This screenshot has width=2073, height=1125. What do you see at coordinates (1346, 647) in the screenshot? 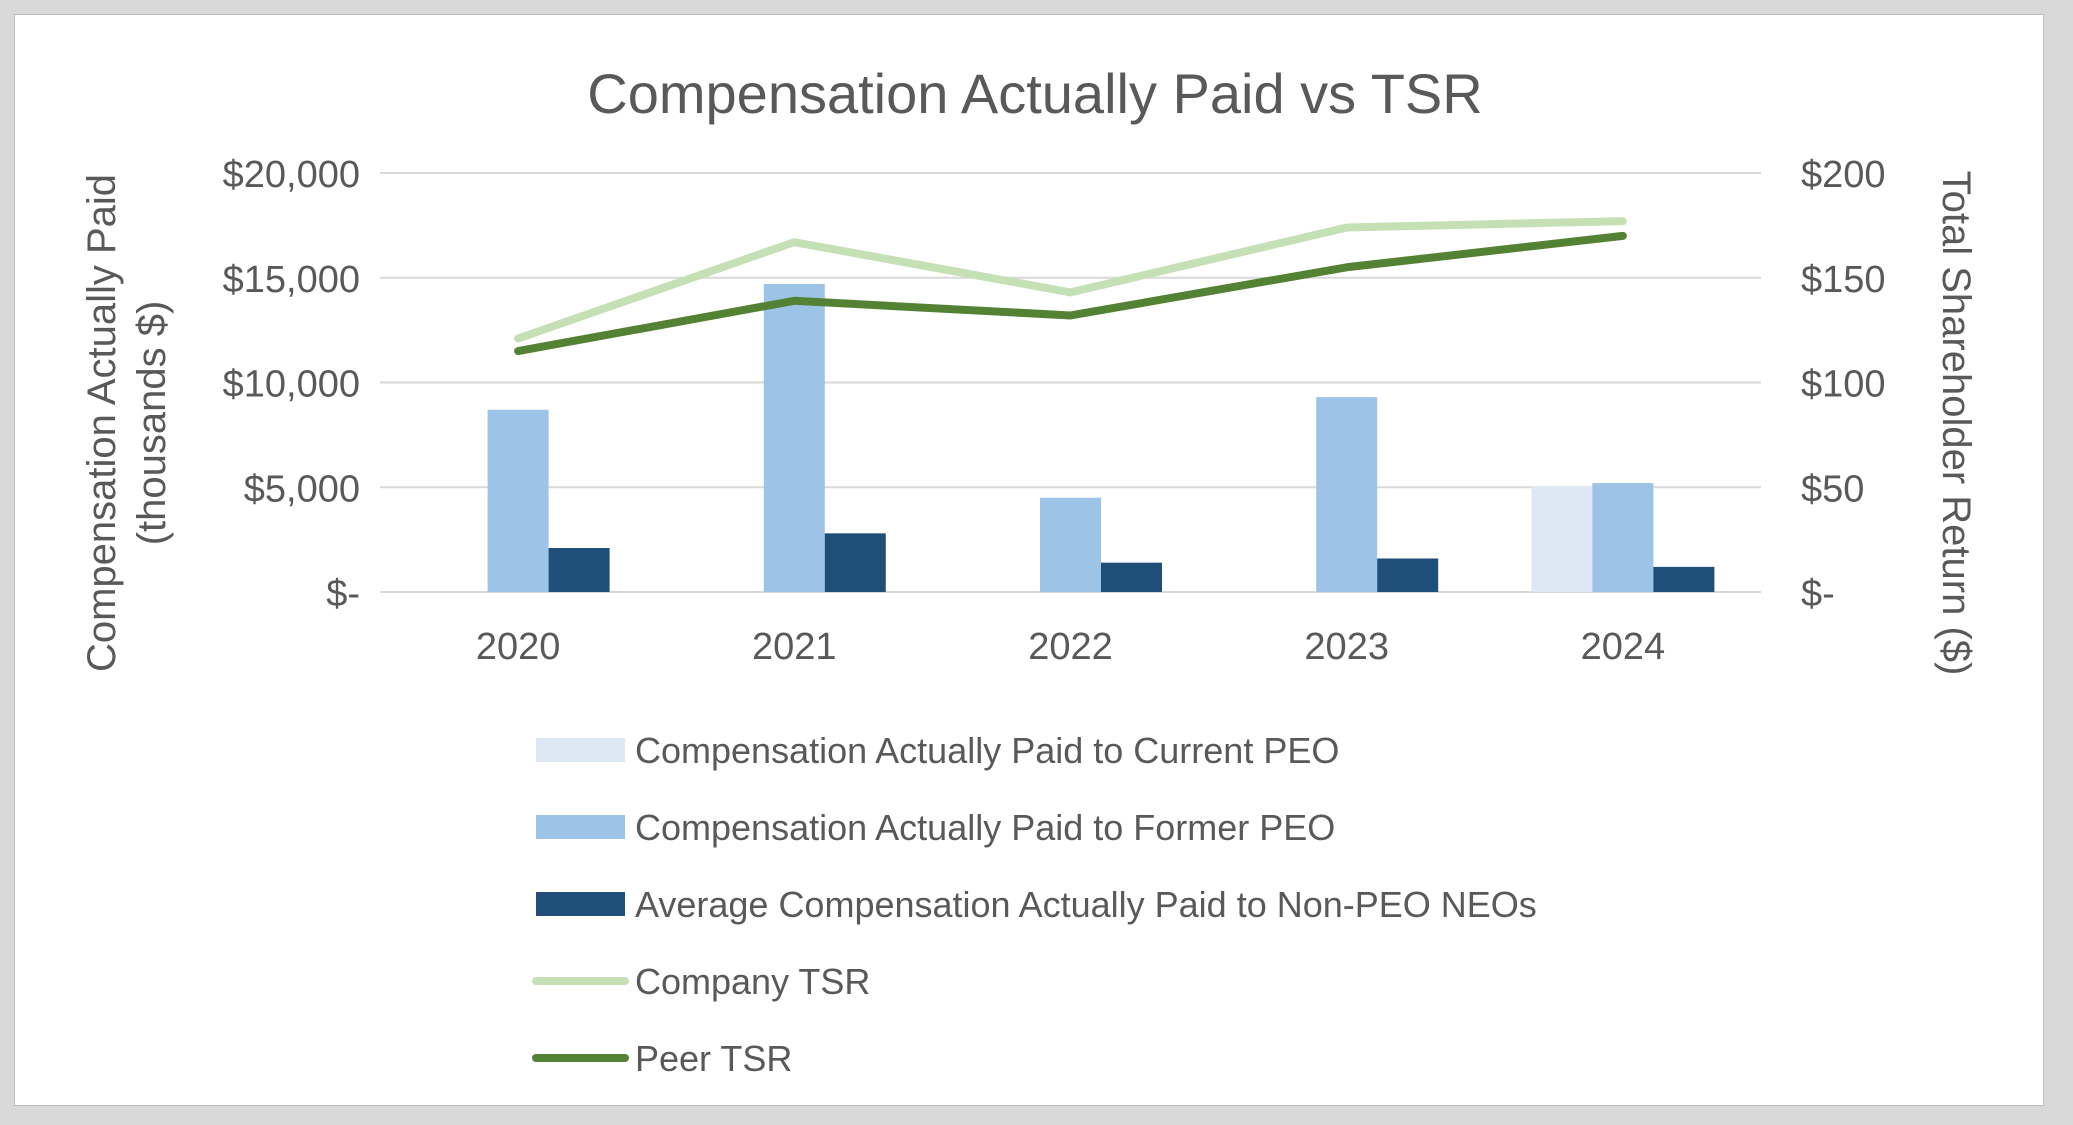
I see `x-tick-label: 2023` at bounding box center [1346, 647].